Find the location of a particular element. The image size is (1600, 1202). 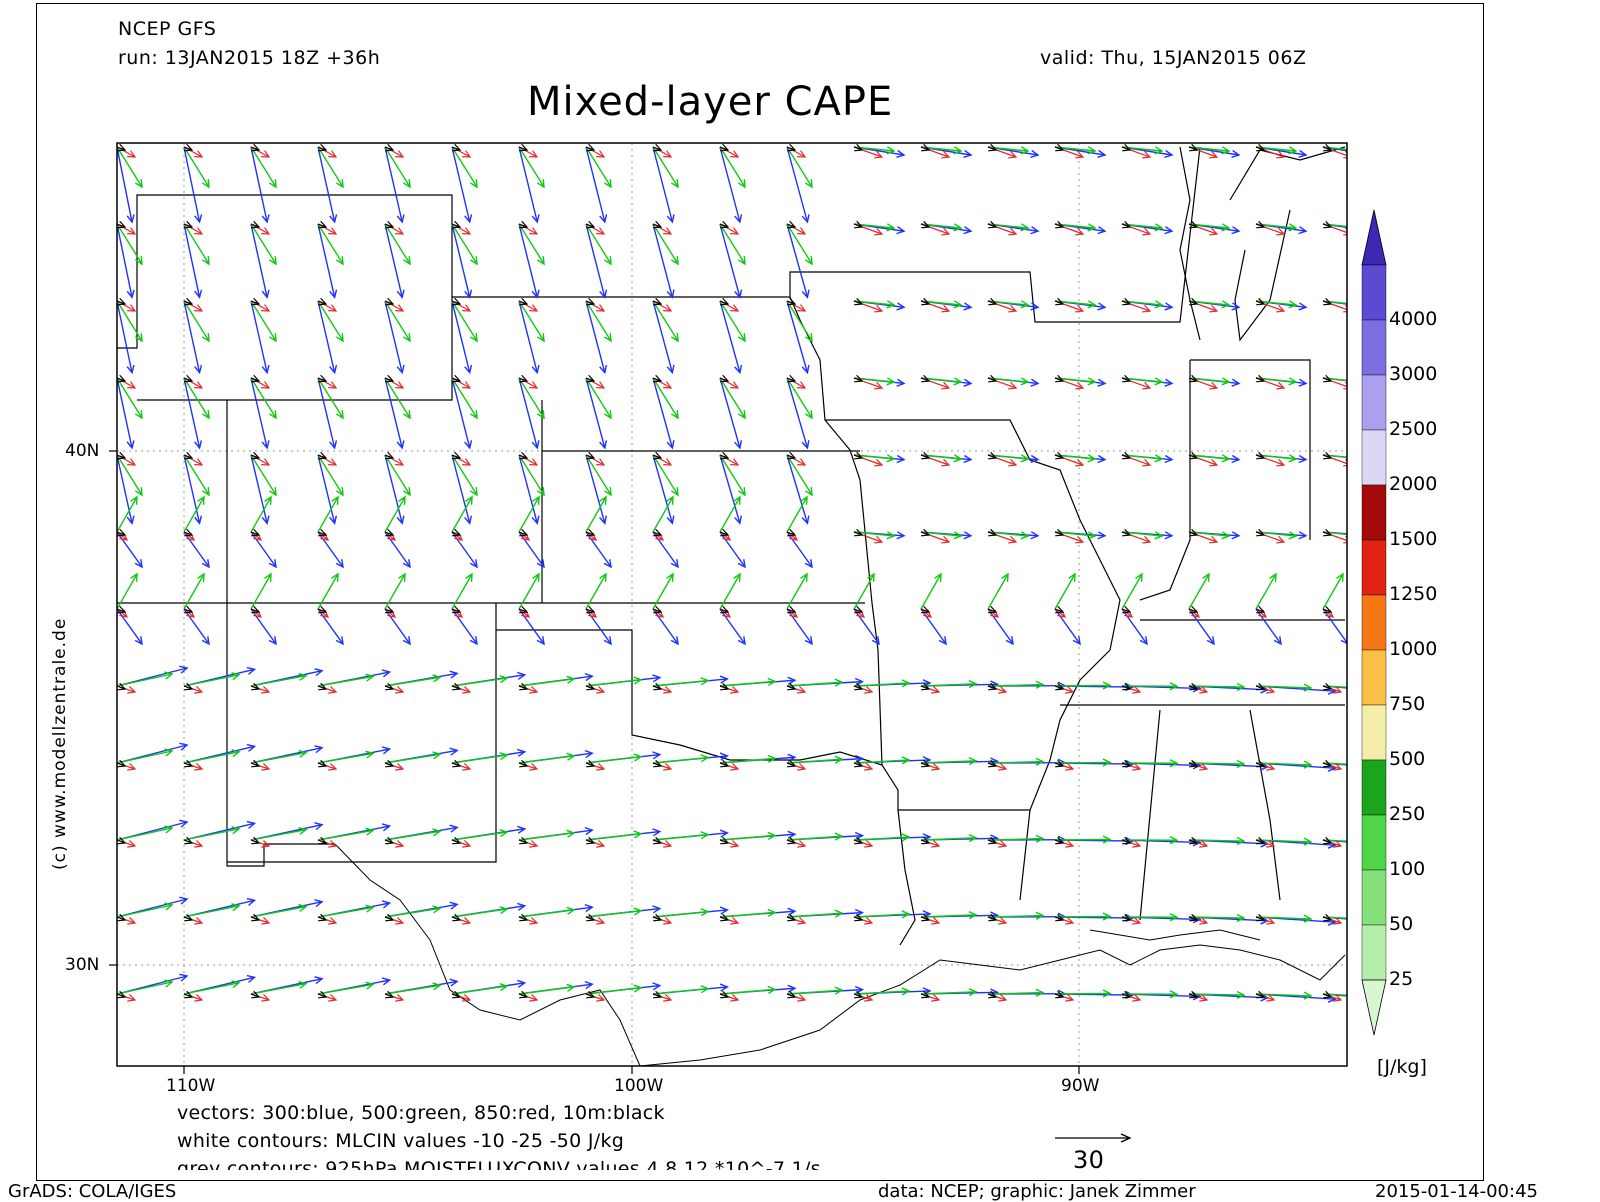

valid-label: valid: Thu, 15JAN2015 06Z is located at coordinates (1173, 58).